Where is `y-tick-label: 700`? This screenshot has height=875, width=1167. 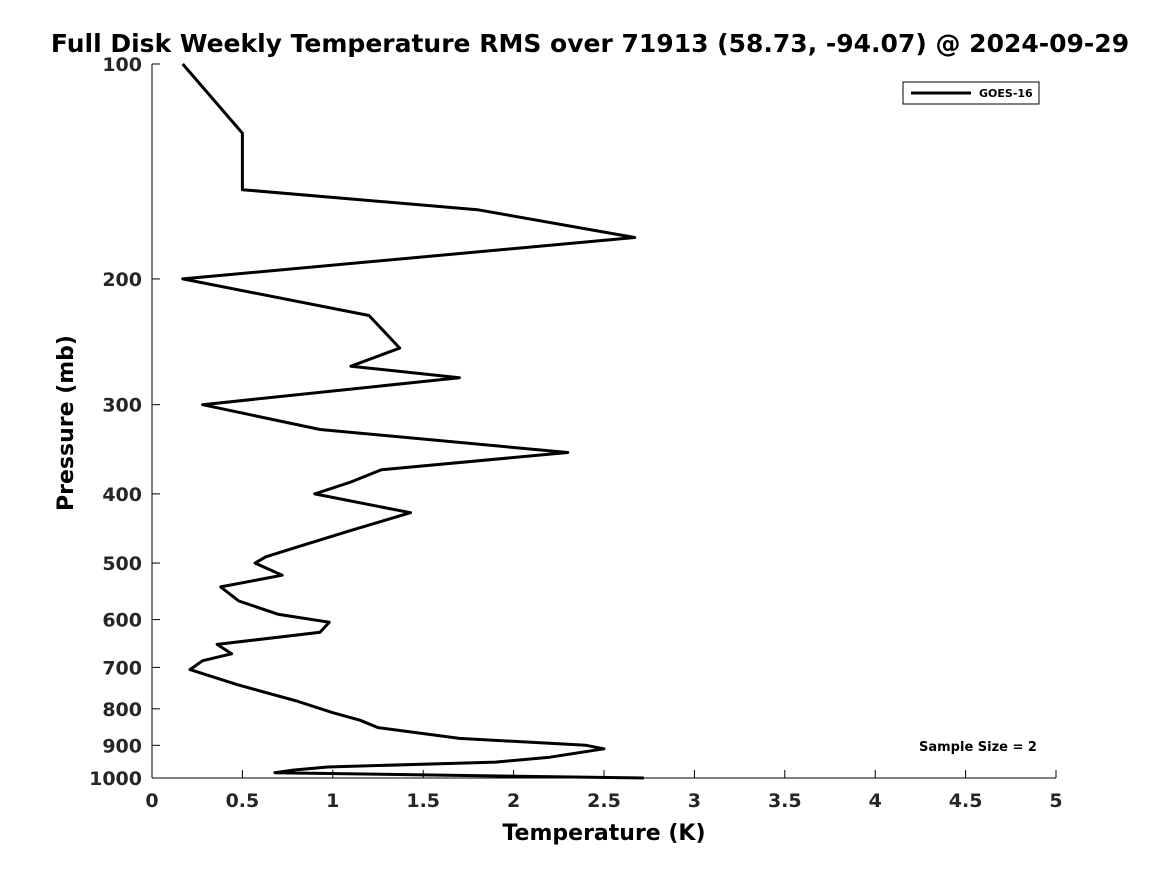
y-tick-label: 700 is located at coordinates (122, 668).